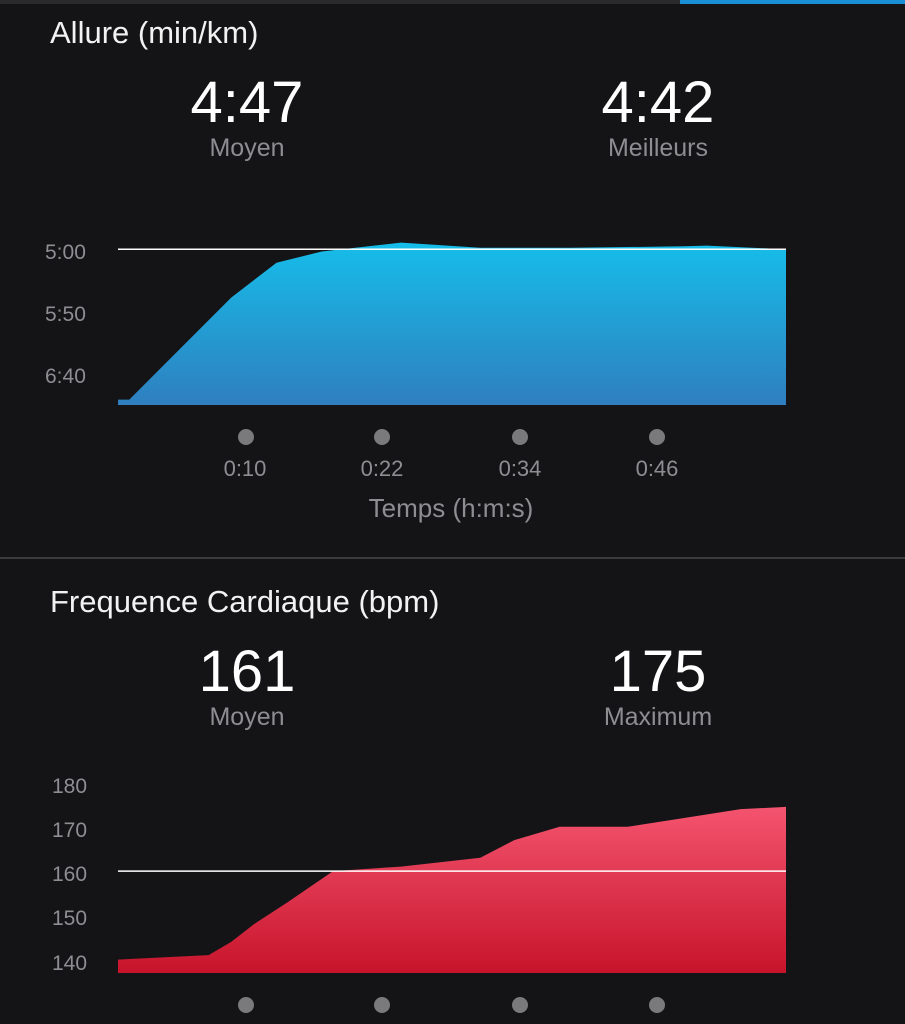 This screenshot has height=1024, width=905. I want to click on hr-max-label: Maximum, so click(658, 717).